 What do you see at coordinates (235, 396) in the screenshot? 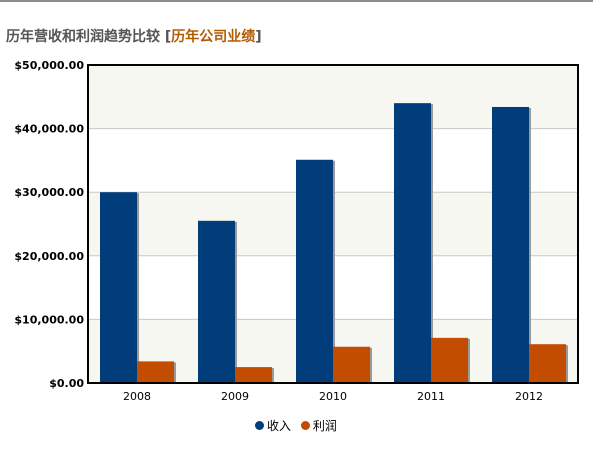
I see `x-tick-label: 2009` at bounding box center [235, 396].